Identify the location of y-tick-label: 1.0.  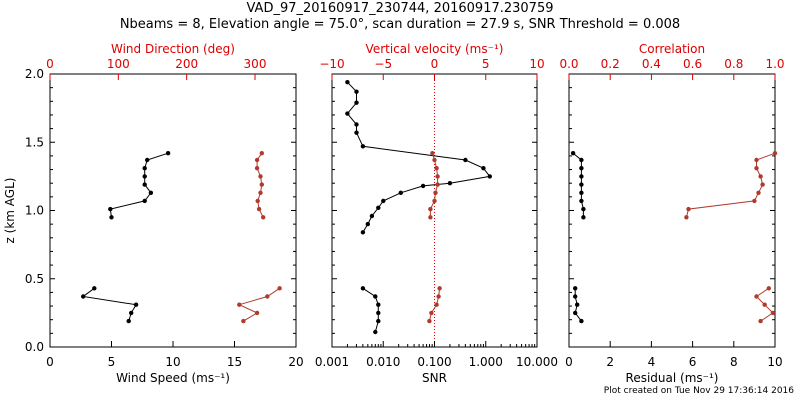
(34, 211).